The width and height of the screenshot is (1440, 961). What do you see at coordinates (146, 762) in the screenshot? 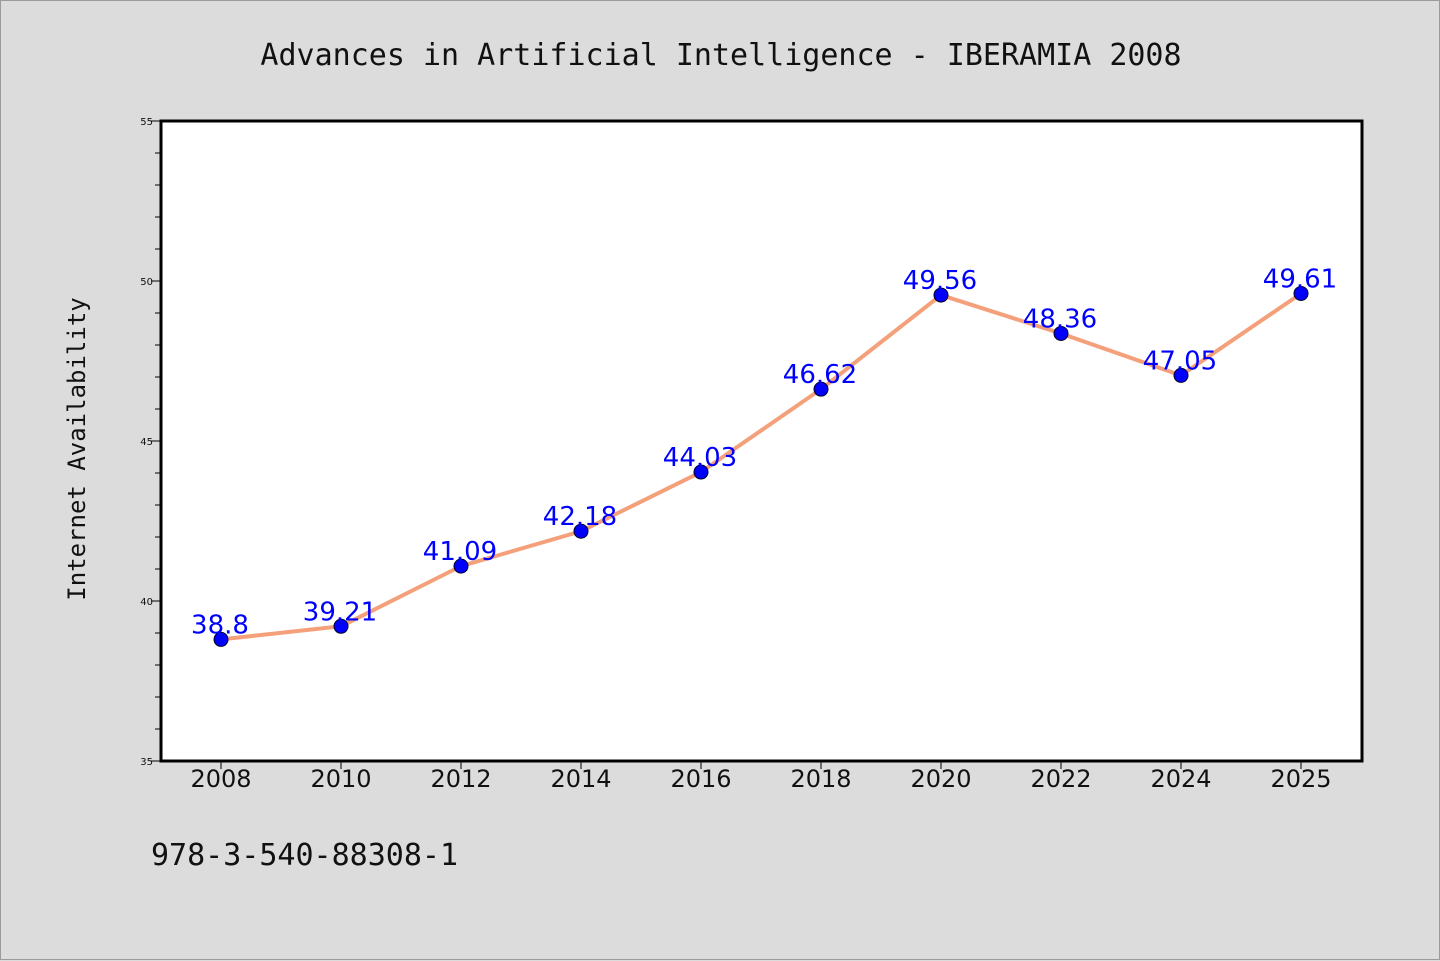
I see `y-tick-label: 35` at bounding box center [146, 762].